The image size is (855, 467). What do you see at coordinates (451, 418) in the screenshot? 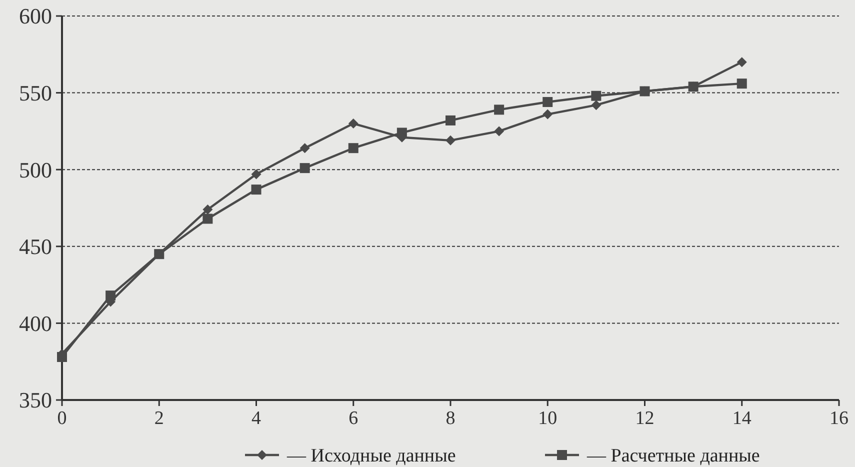
I see `x-tick-label: 8` at bounding box center [451, 418].